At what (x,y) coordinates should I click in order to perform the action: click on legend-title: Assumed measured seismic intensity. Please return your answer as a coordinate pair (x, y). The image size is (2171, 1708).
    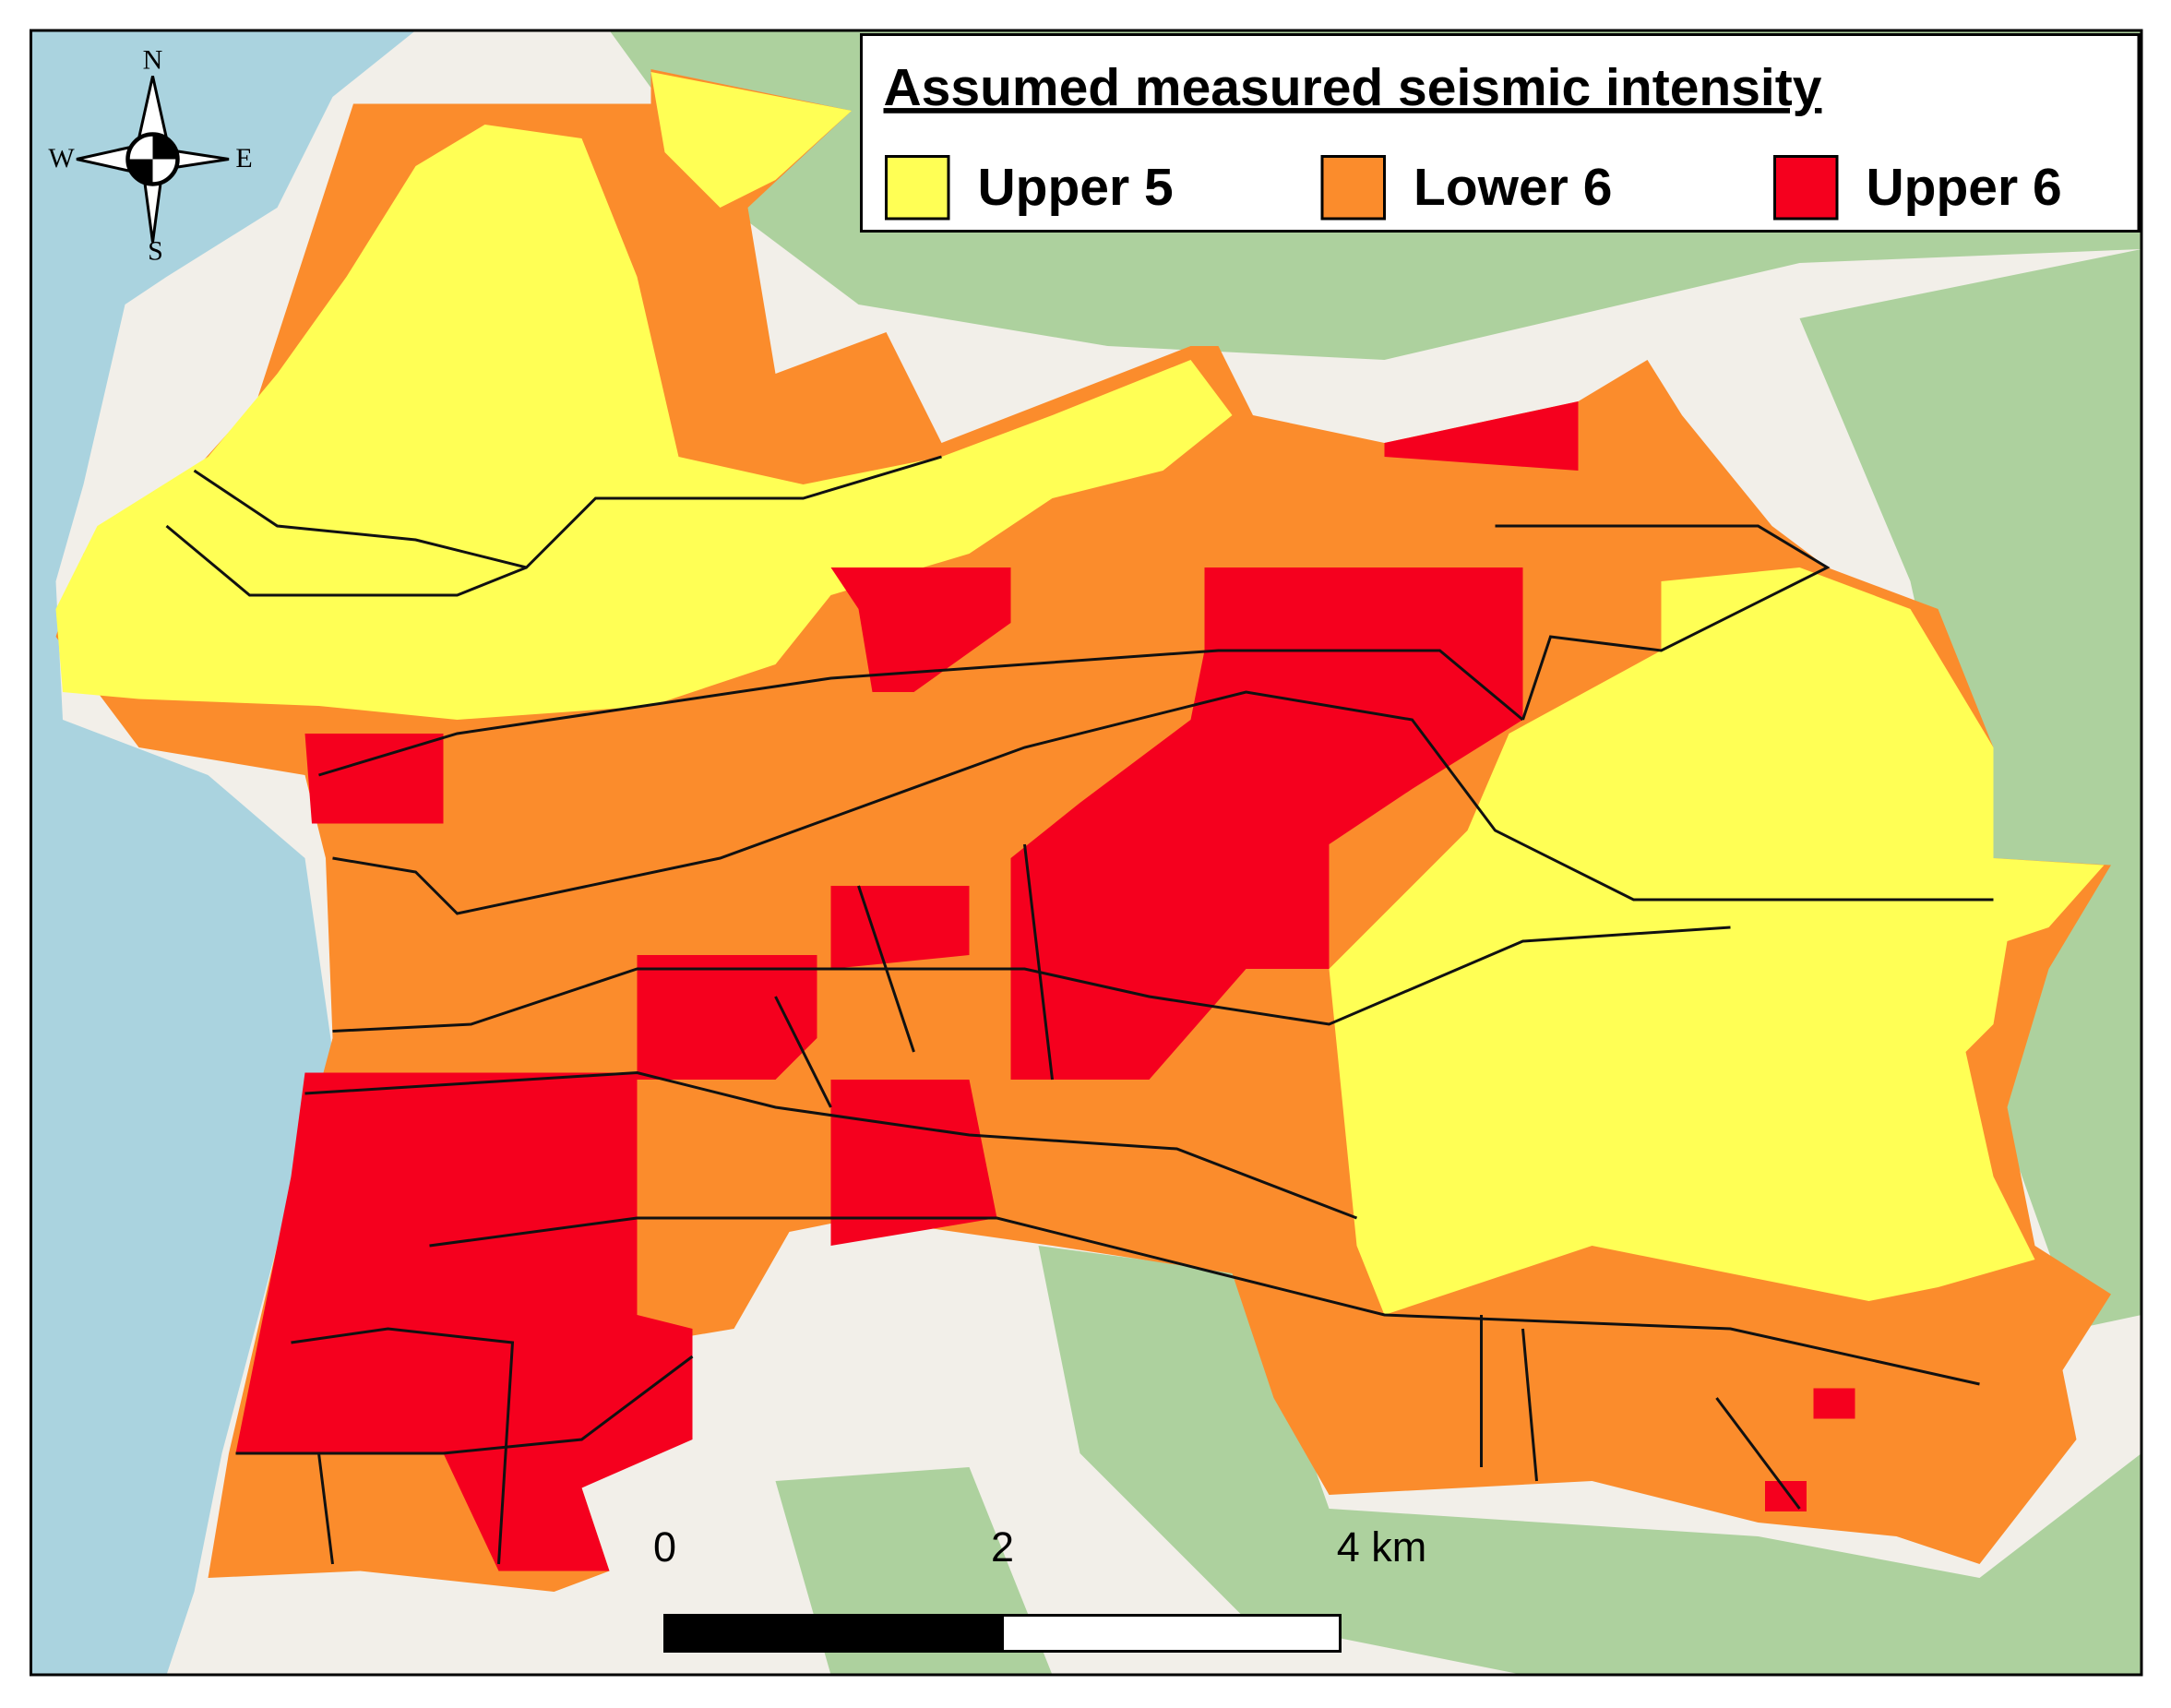
    Looking at the image, I should click on (1353, 87).